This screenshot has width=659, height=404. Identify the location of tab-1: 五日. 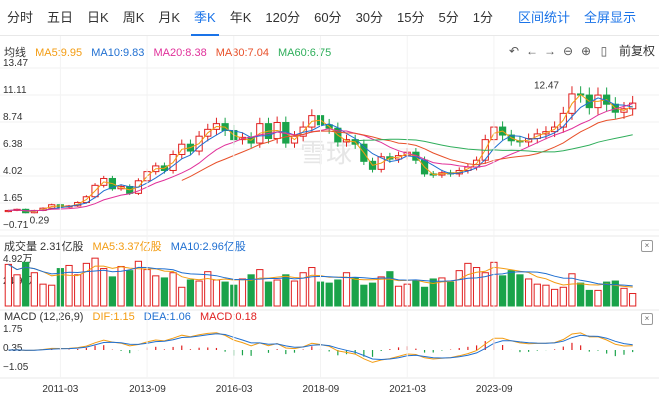
(60, 17).